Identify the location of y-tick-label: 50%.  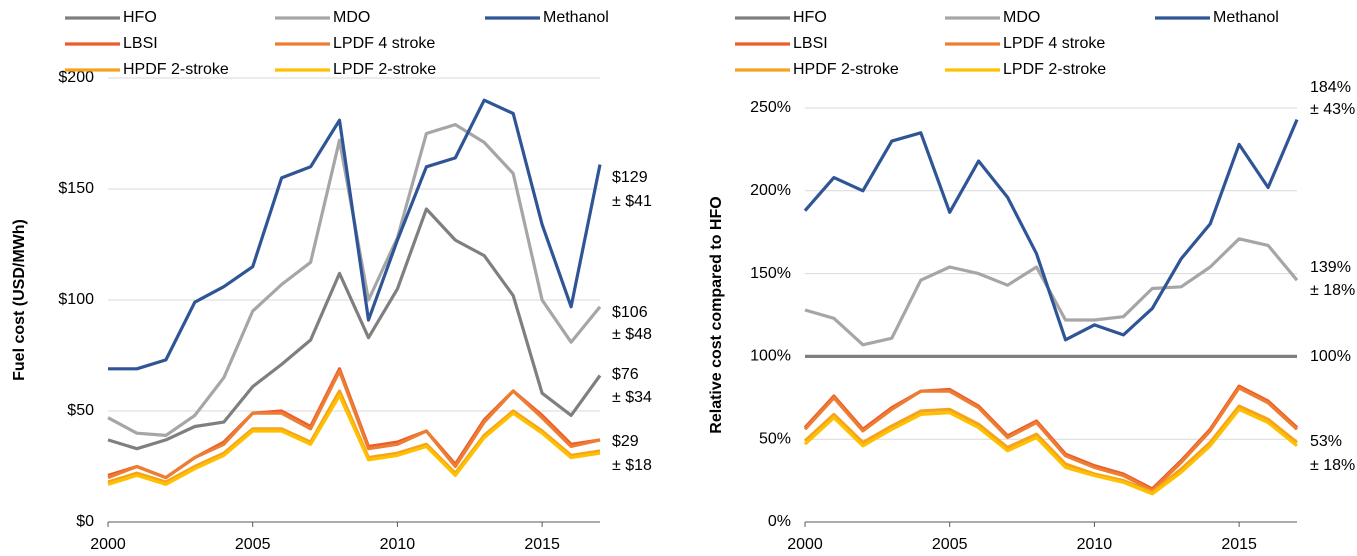
(775, 438).